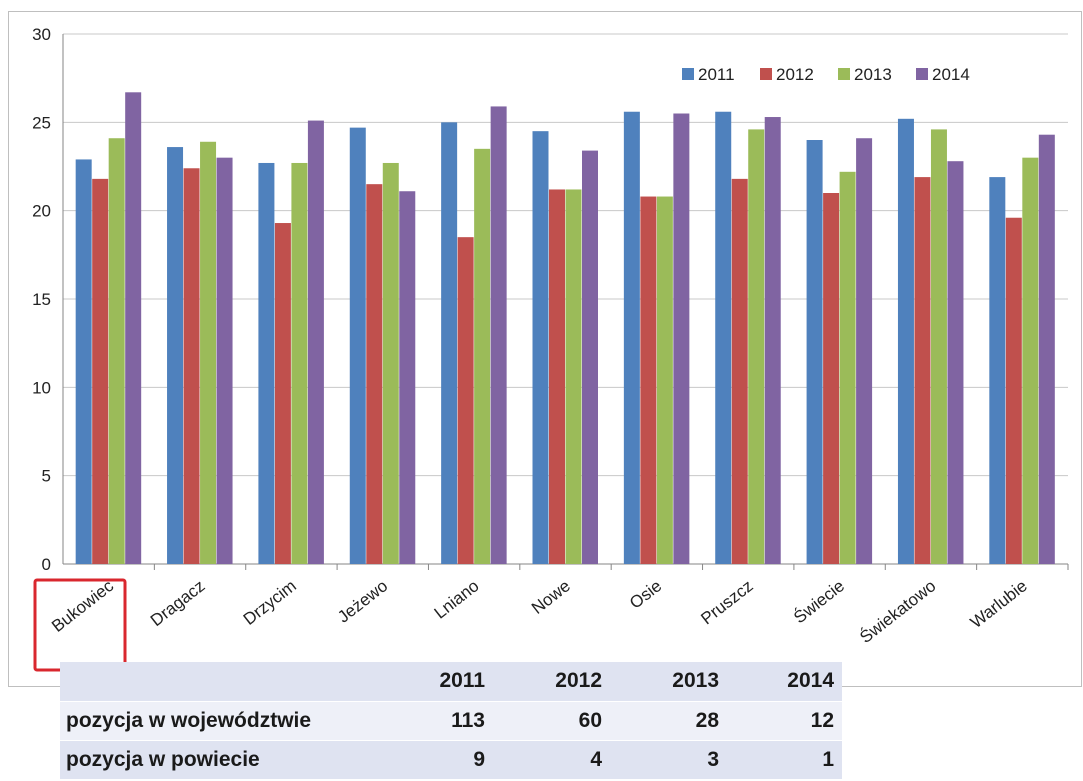  I want to click on table-cell: 1, so click(784, 760).